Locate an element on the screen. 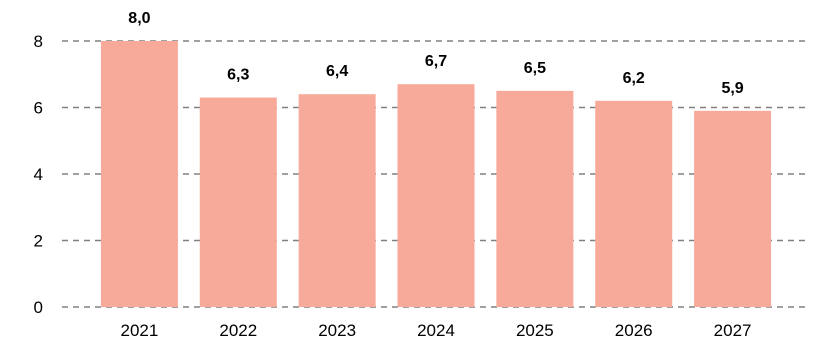  x-tick-label-2026: 2026 is located at coordinates (634, 330).